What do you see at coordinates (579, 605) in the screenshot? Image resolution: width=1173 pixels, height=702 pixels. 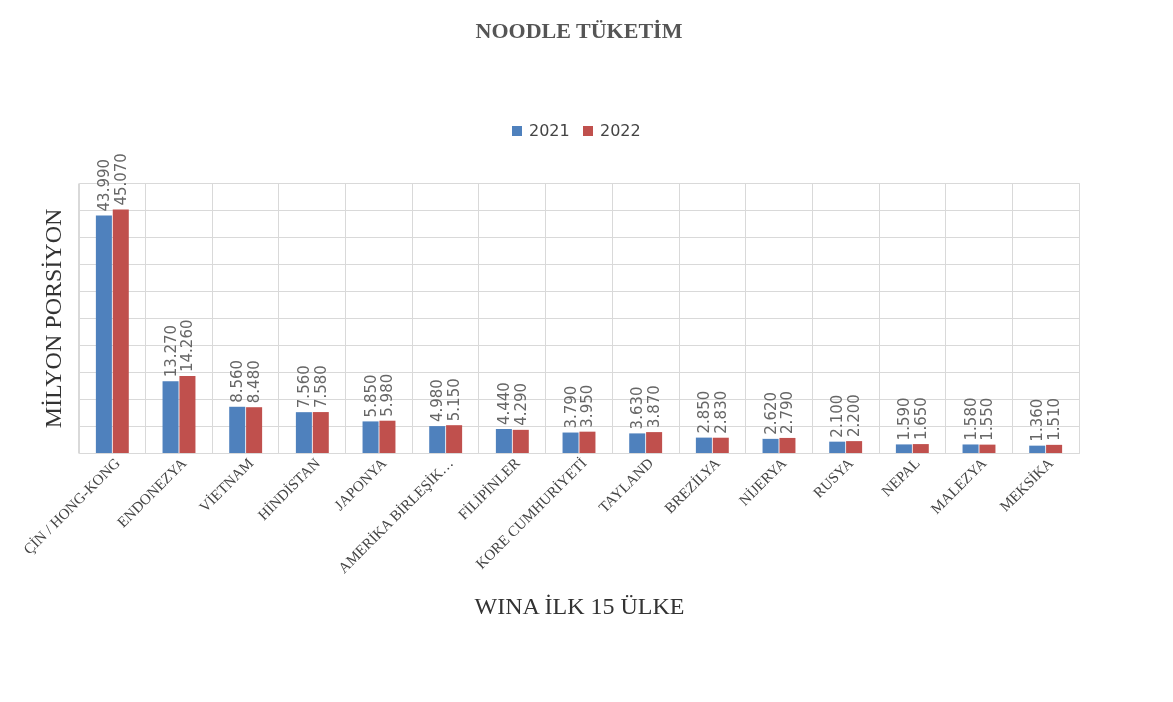 I see `x-axis-title: WINA İLK 15 ÜLKE` at bounding box center [579, 605].